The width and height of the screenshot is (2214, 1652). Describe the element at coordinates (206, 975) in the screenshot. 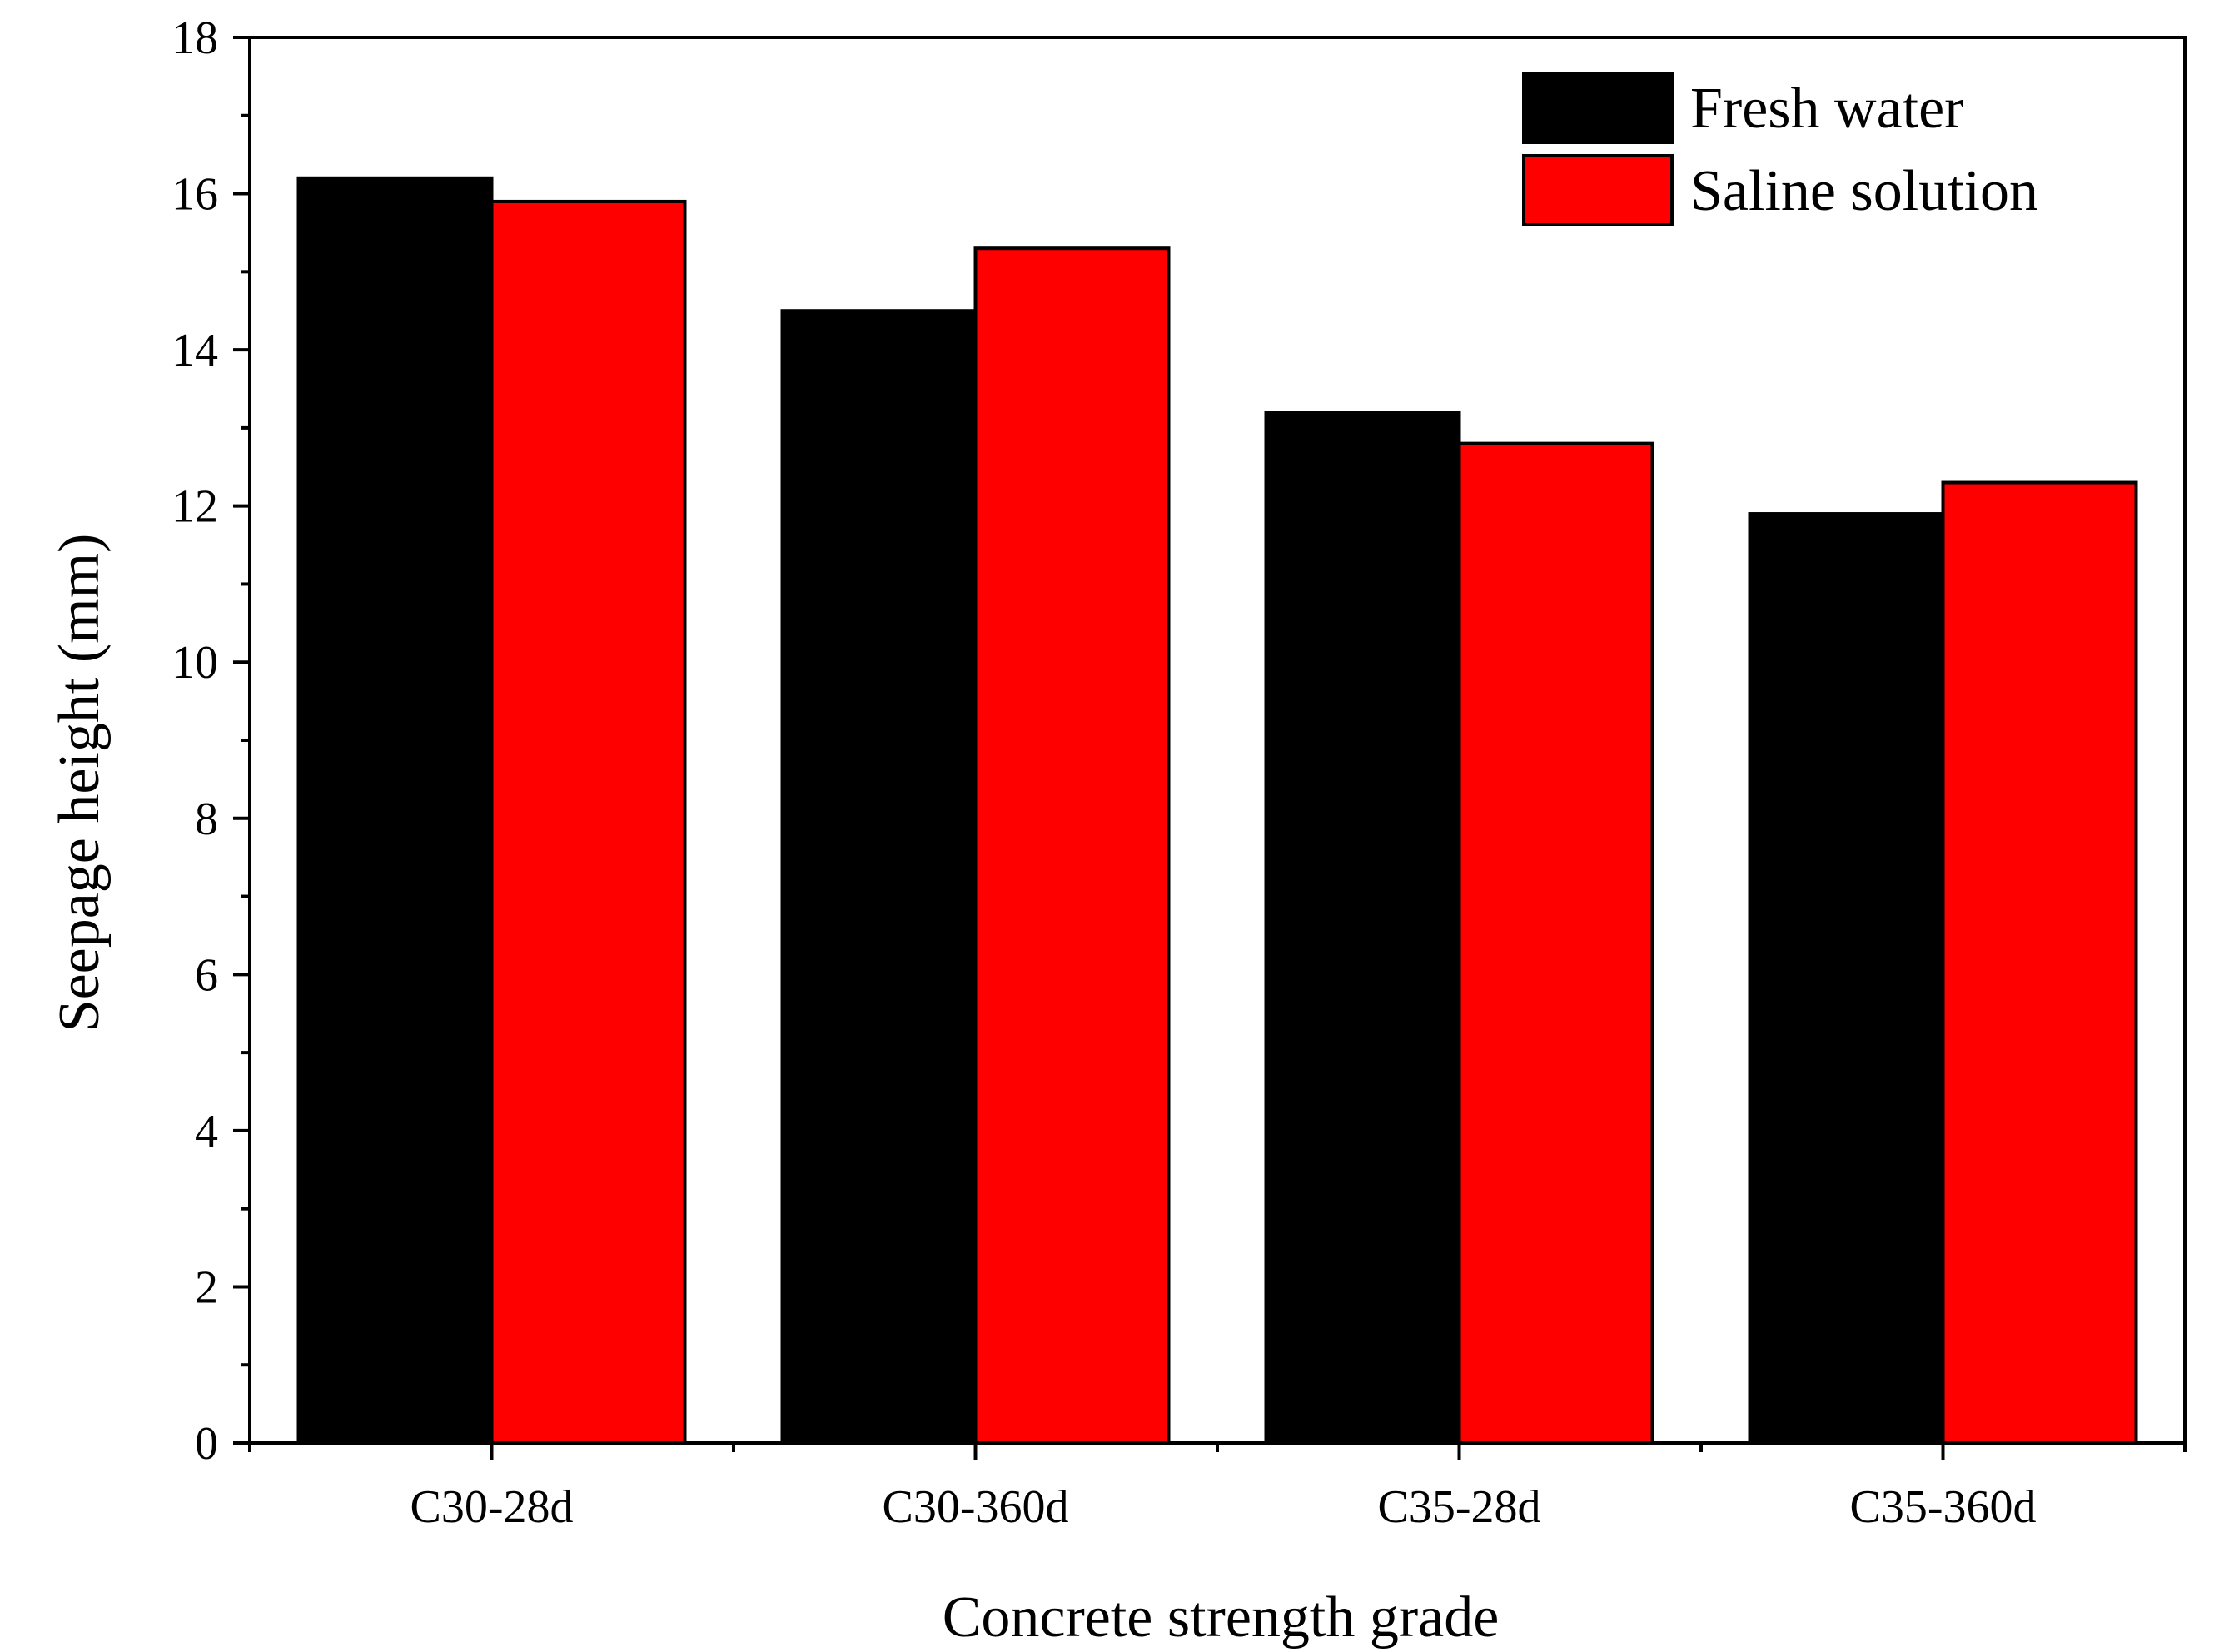

I see `y-tick-label: 6` at that location.